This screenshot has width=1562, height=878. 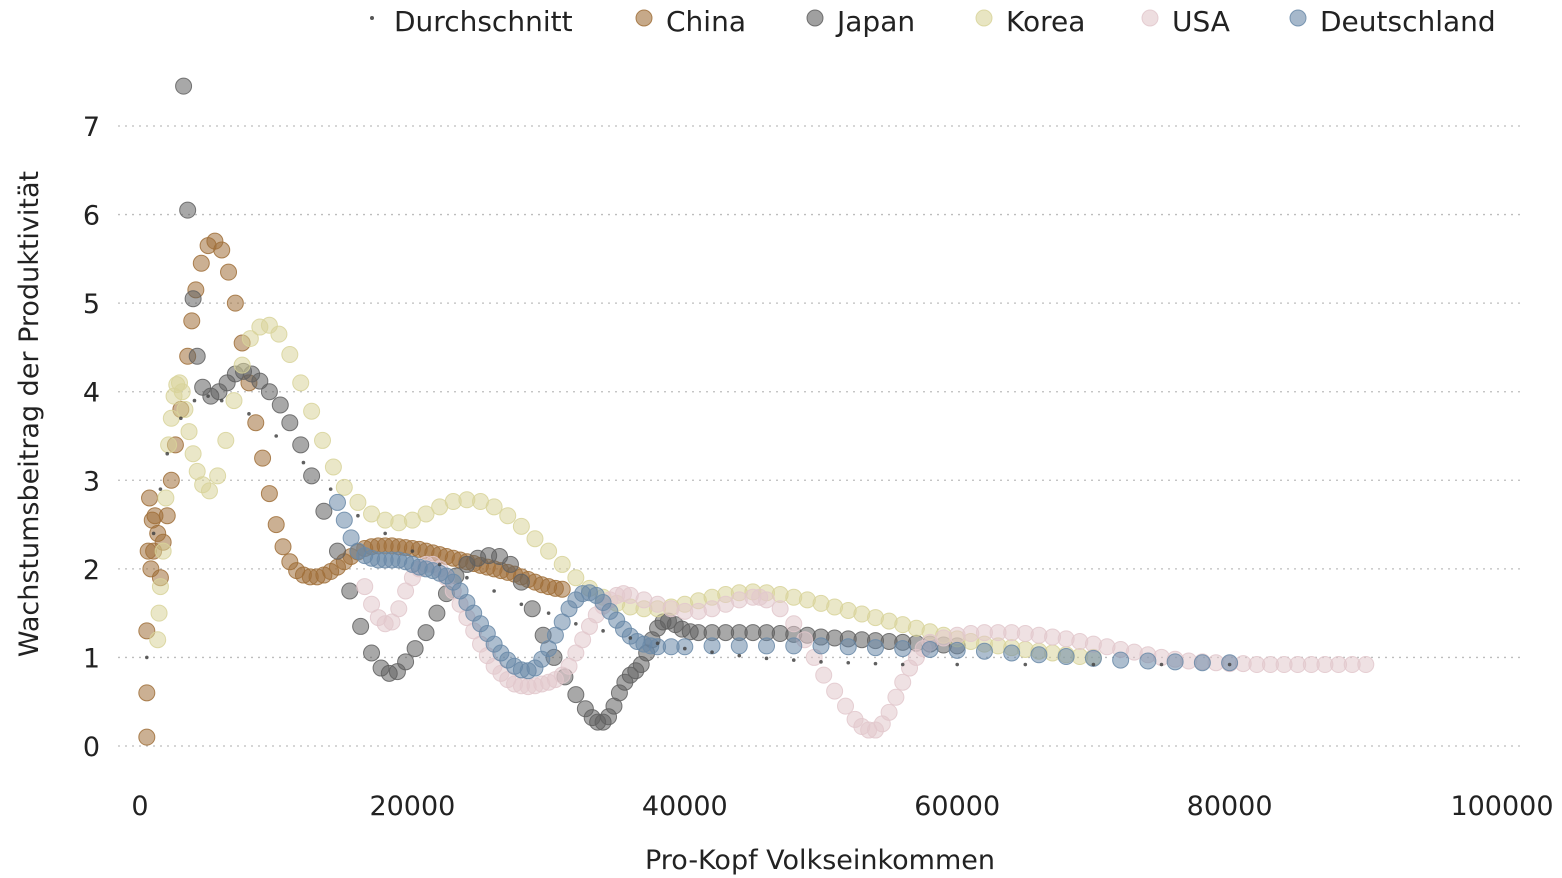 What do you see at coordinates (1201, 21) in the screenshot?
I see `legend-label: USA` at bounding box center [1201, 21].